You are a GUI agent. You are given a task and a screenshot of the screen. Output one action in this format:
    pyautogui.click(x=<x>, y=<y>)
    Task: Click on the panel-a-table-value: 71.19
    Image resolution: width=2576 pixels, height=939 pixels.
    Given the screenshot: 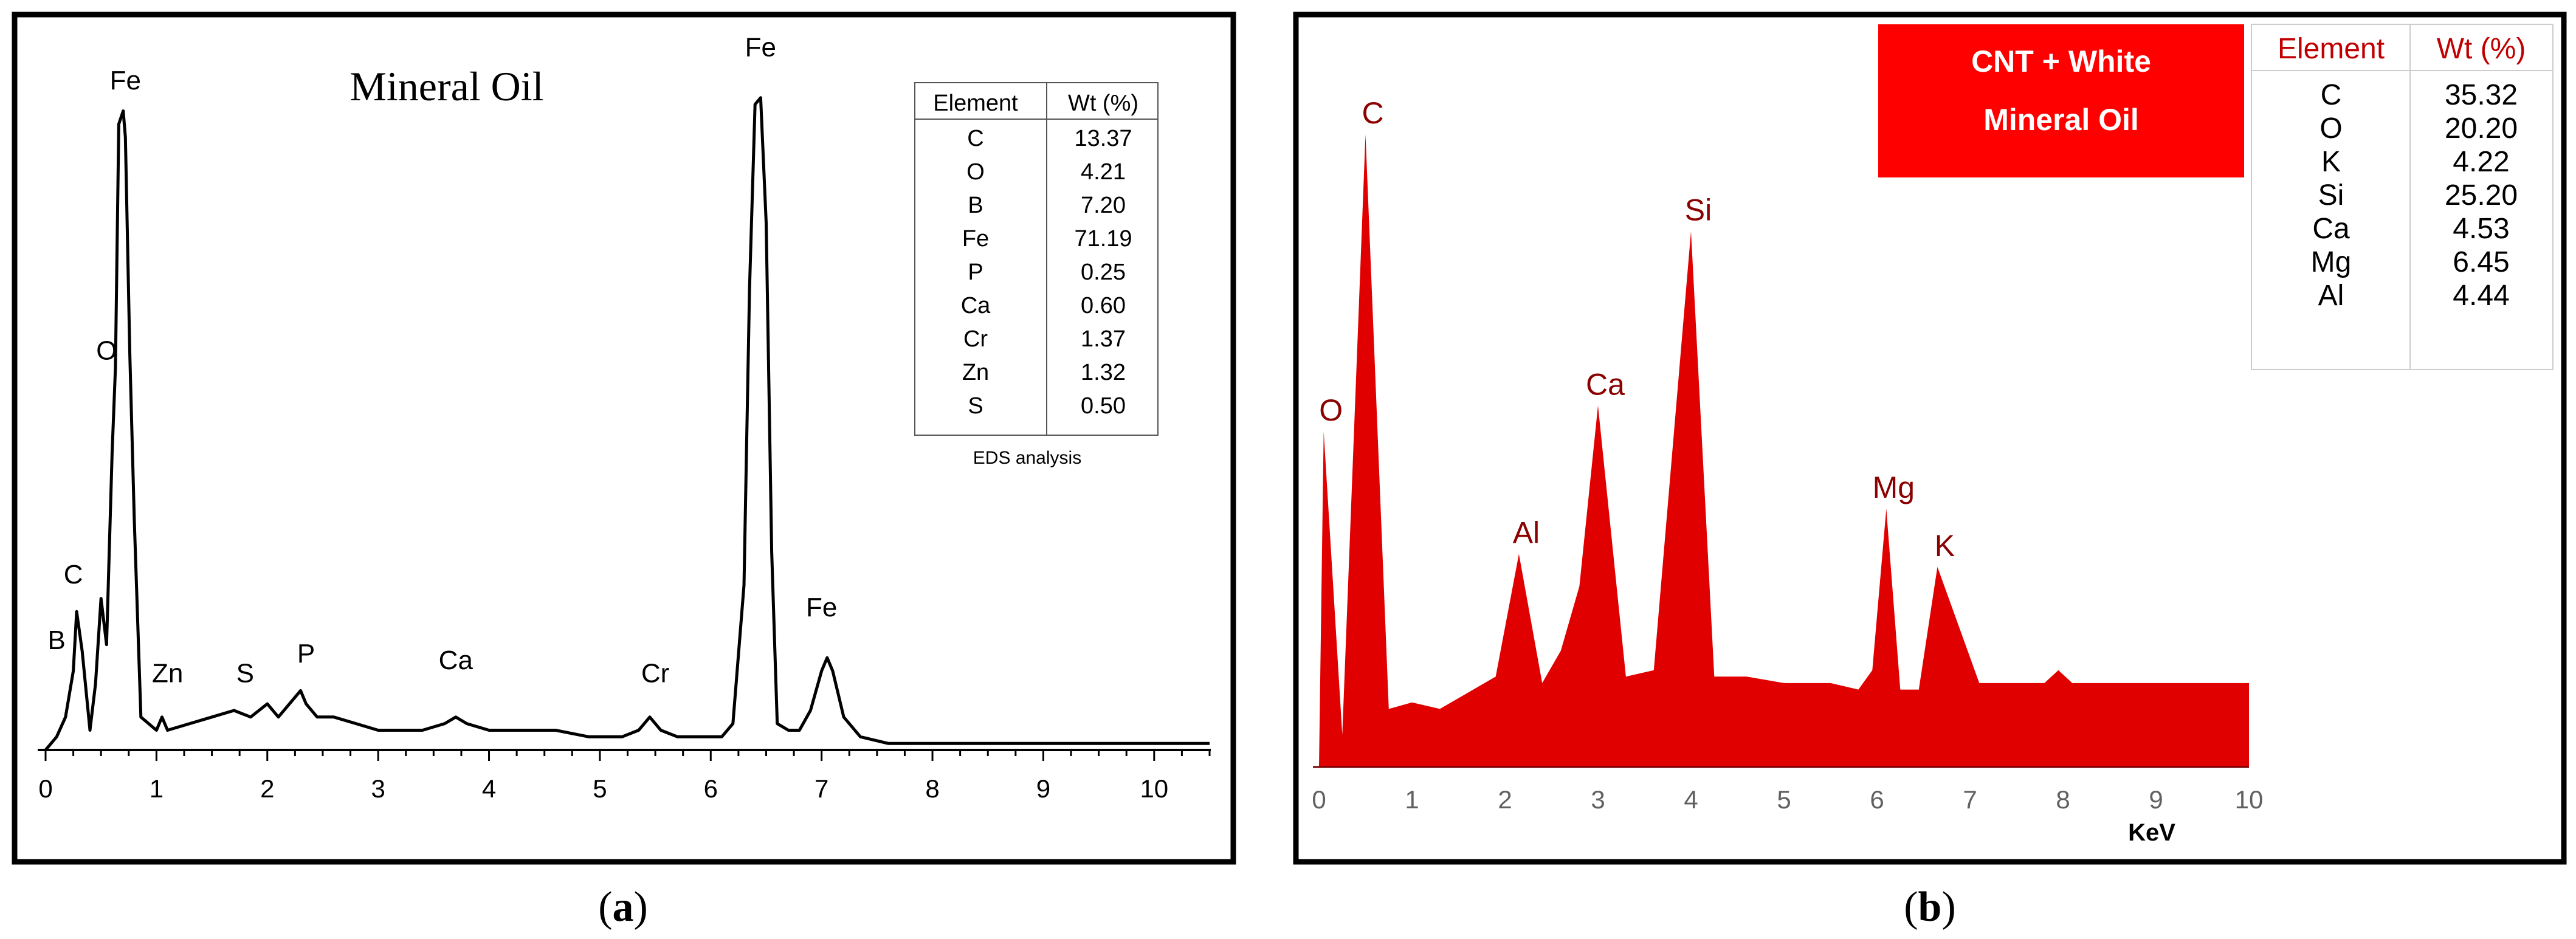 What is the action you would take?
    pyautogui.click(x=1103, y=239)
    